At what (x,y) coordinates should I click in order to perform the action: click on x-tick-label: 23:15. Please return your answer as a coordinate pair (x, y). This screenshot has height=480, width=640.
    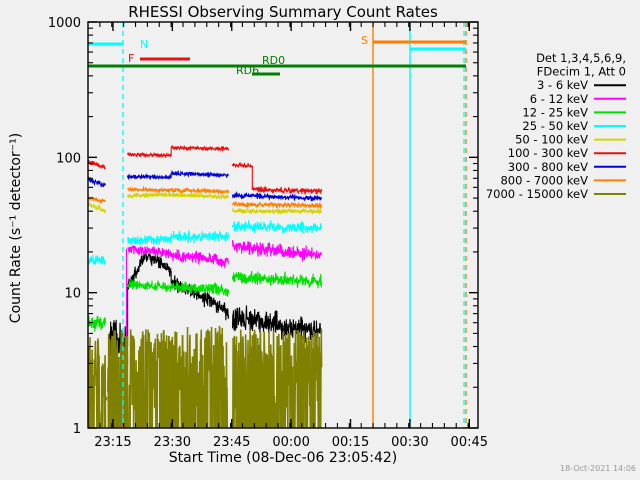
    Looking at the image, I should click on (112, 442).